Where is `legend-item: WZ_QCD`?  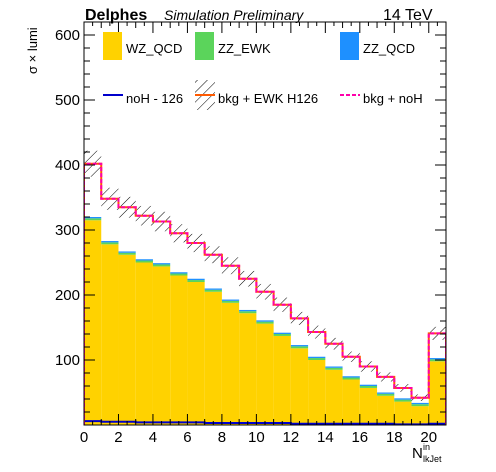
legend-item: WZ_QCD is located at coordinates (142, 46).